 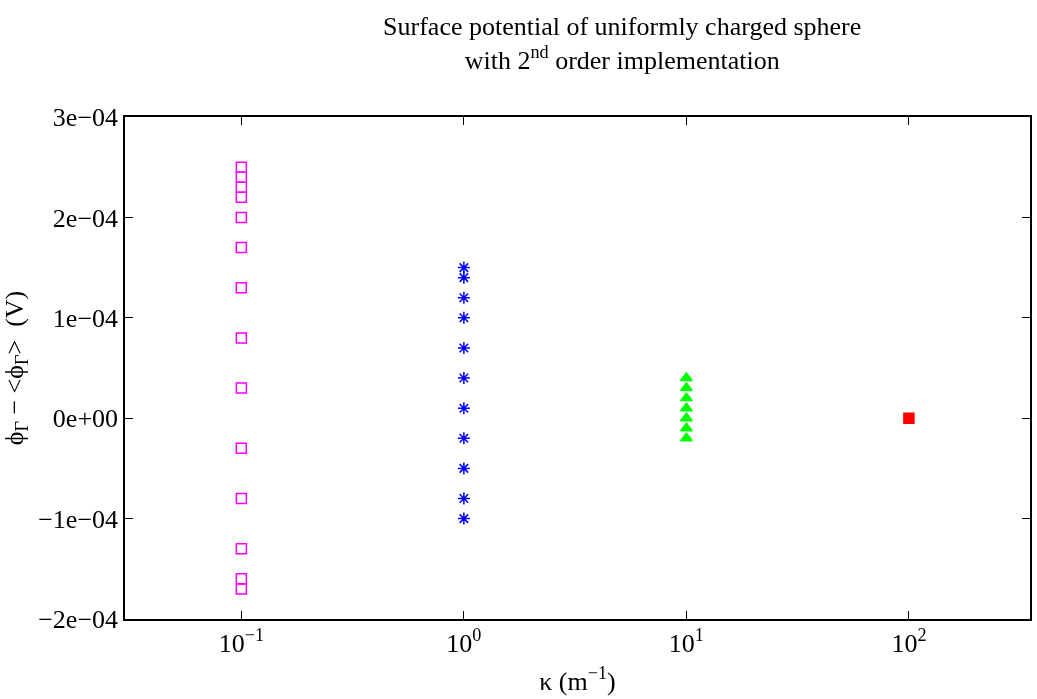 I want to click on y-tick-label: −2e−04, so click(x=78, y=620).